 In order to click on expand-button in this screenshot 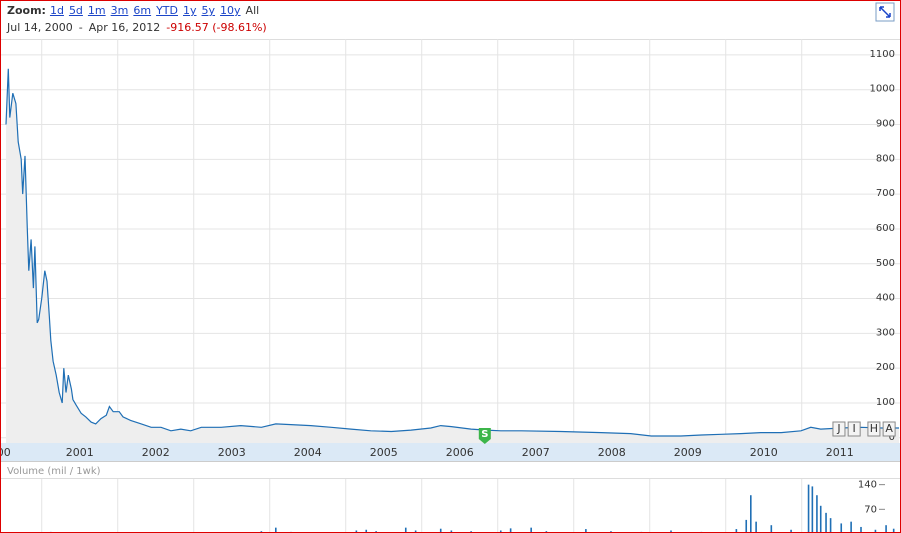, I will do `click(885, 12)`.